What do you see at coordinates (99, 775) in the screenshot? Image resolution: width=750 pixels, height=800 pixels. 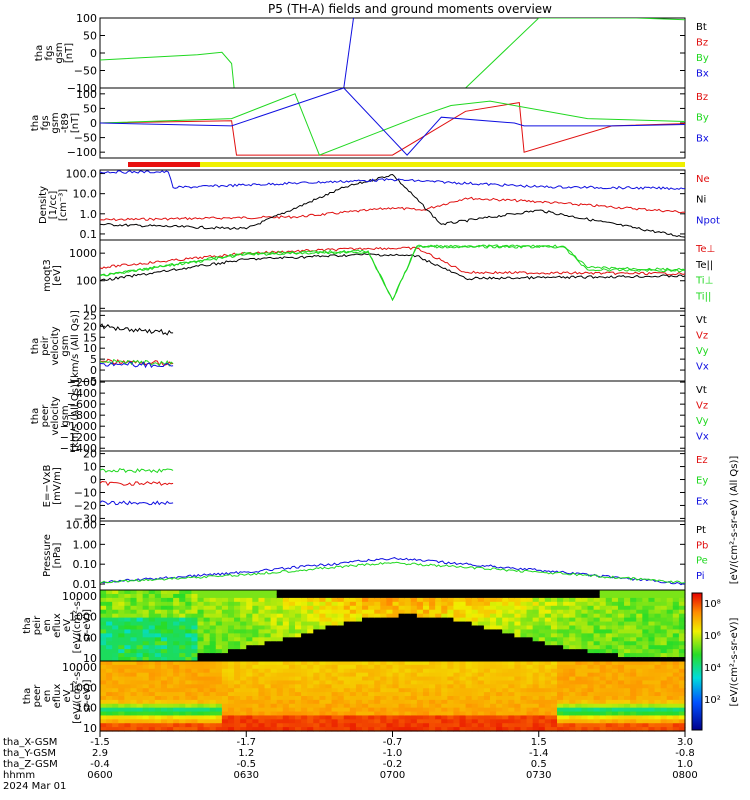 I see `x-tick-label: 0600` at bounding box center [99, 775].